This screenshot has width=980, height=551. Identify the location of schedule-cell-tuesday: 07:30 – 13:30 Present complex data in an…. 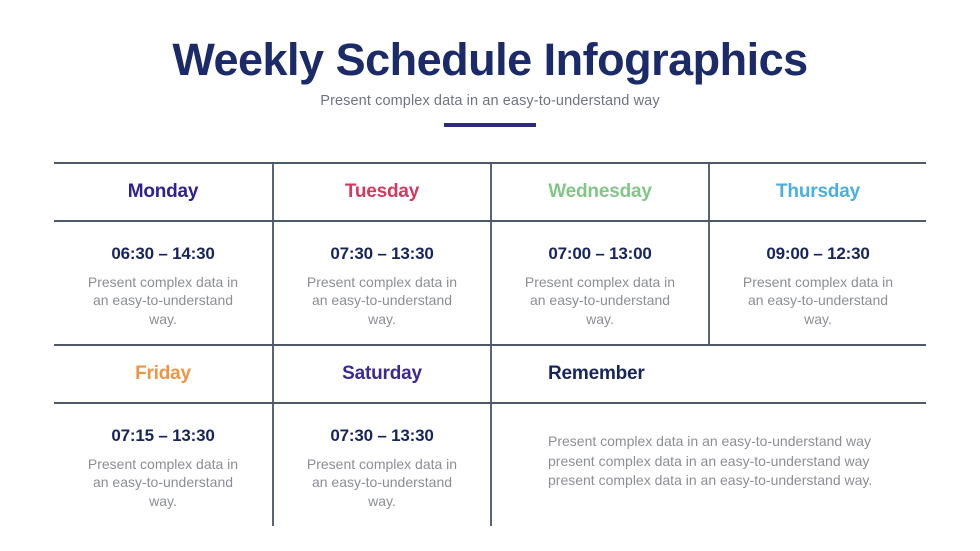
(381, 283).